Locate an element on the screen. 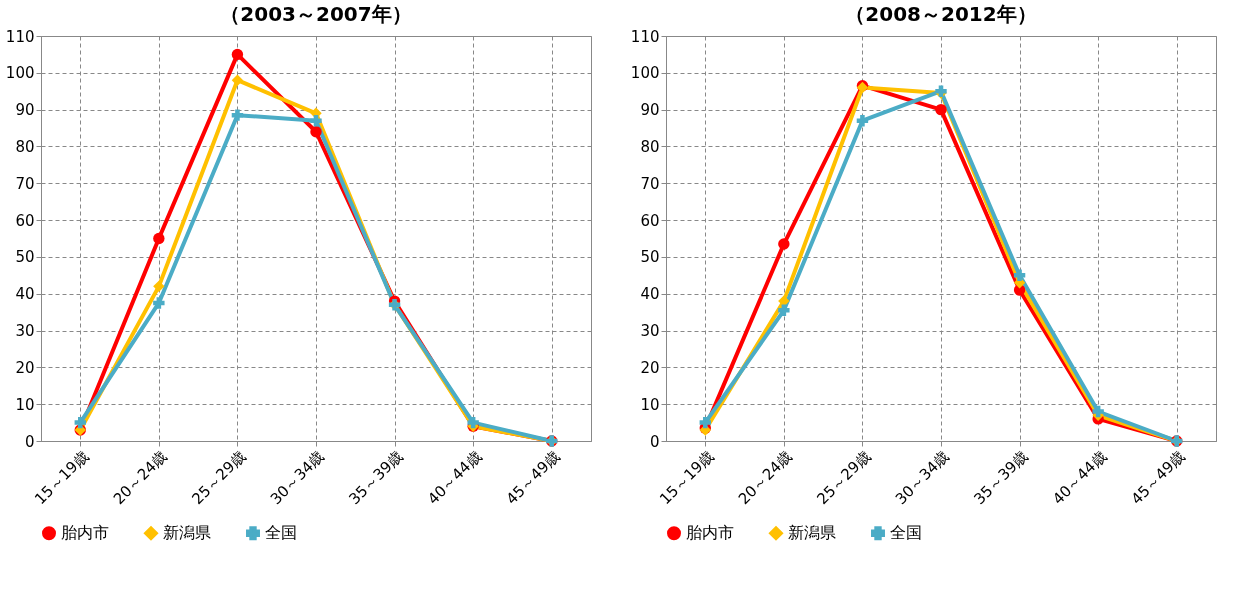 This screenshot has width=1251, height=597. chart-title: （2003～2007年） is located at coordinates (316, 14).